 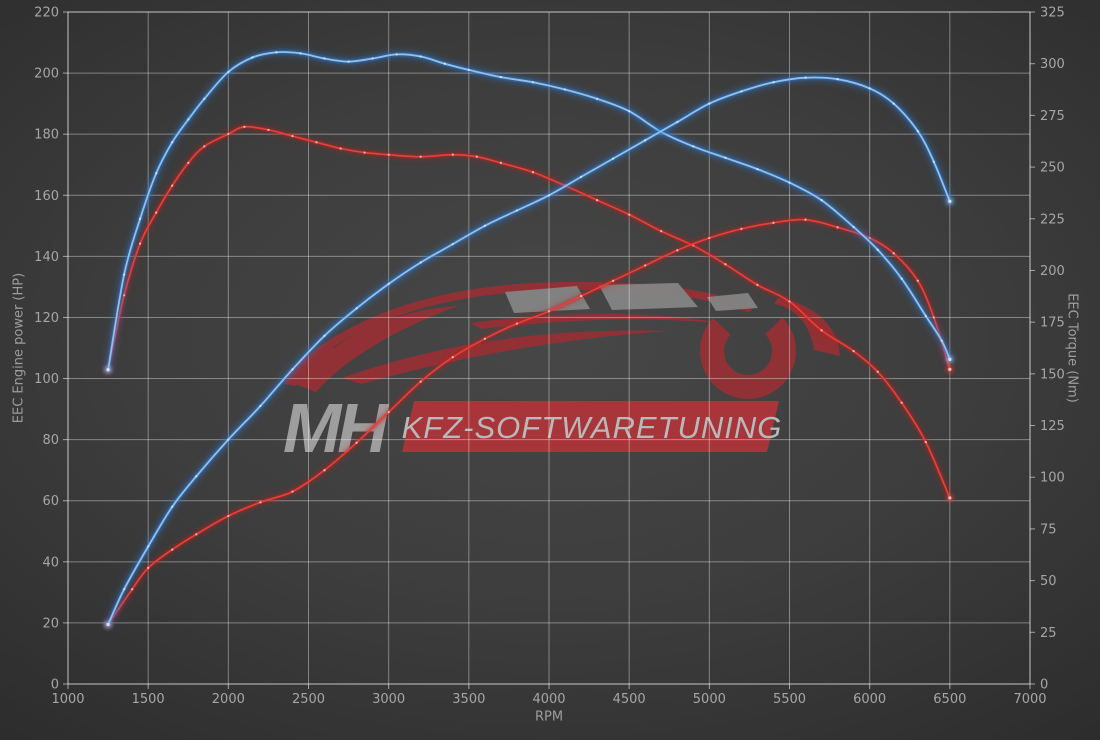 I want to click on y-left-tick-label: 0, so click(x=55, y=685).